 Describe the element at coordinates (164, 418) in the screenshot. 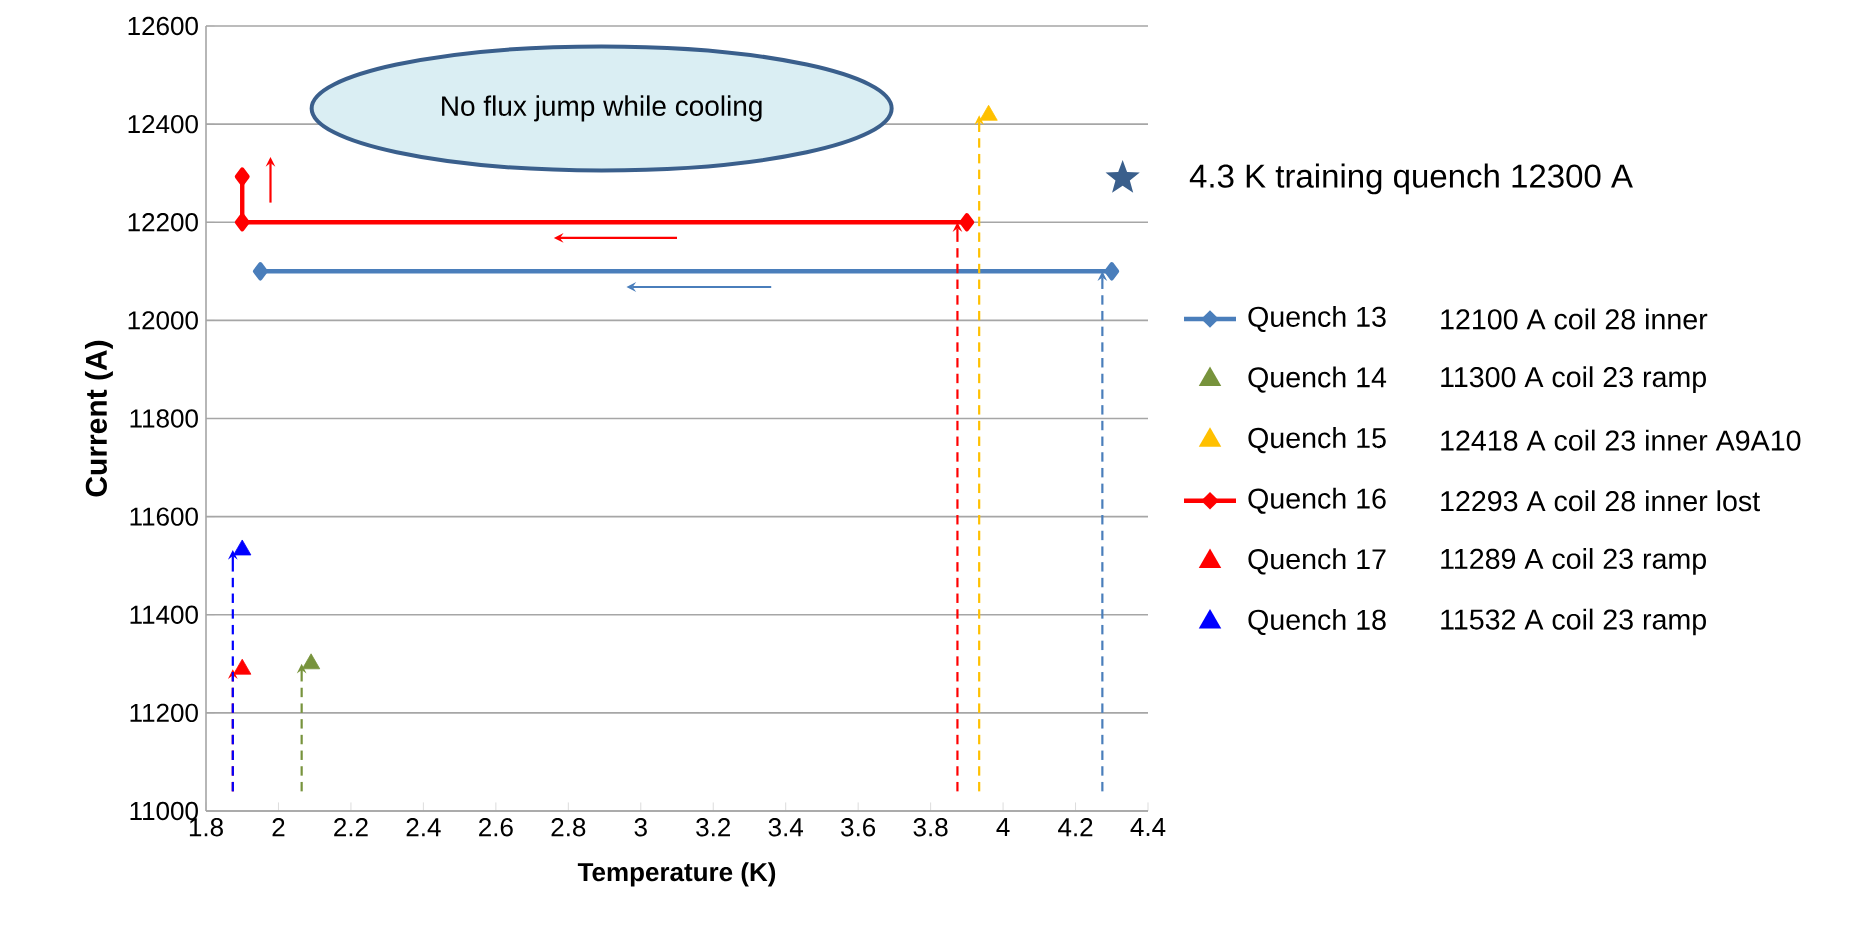

I see `y-tick-label: 11800` at that location.